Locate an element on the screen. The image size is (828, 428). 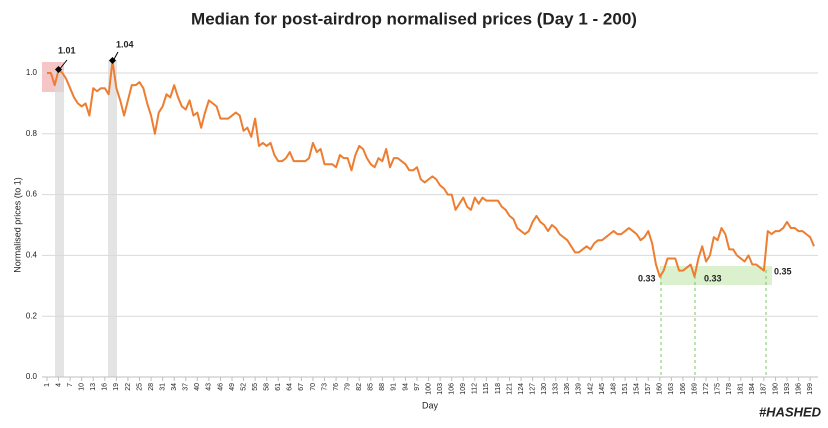
x-tick-label: 145 is located at coordinates (602, 389).